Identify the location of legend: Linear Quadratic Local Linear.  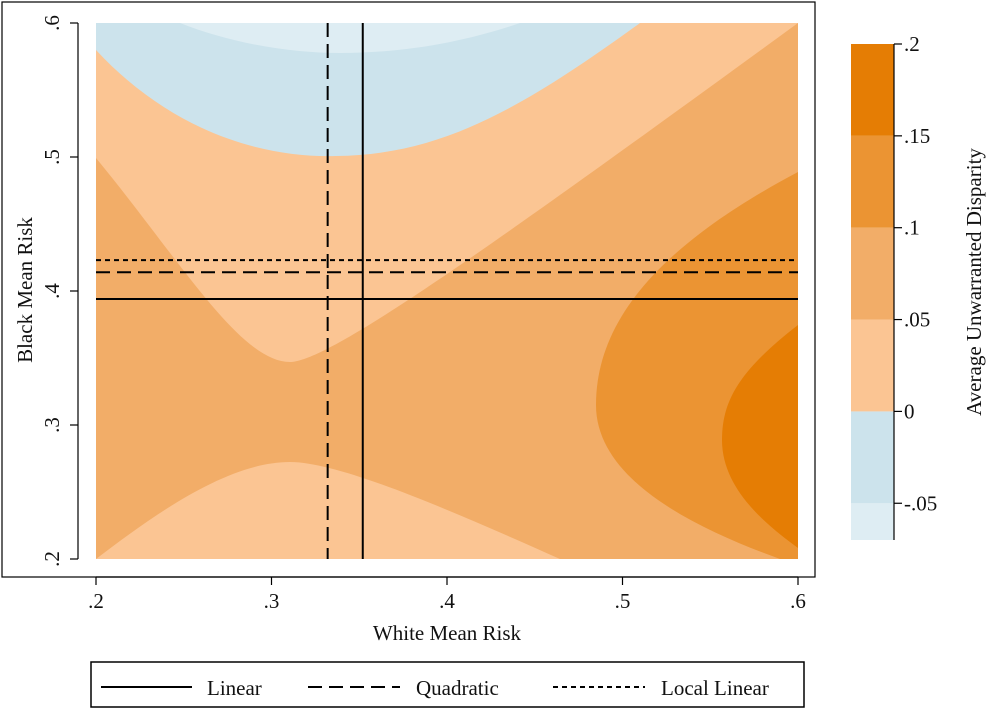
(447, 684).